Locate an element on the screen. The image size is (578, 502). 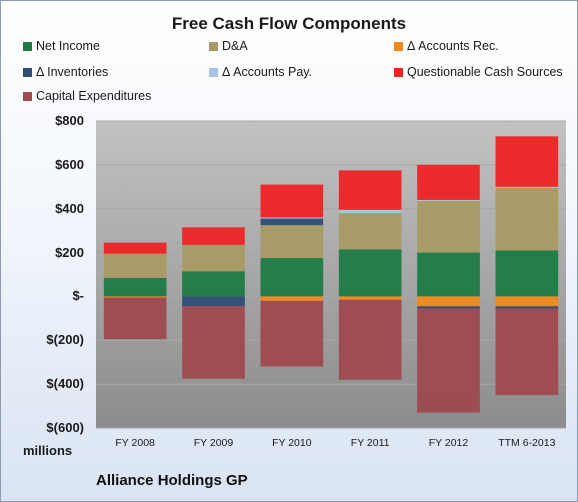
x-tick-label: FY 2010 is located at coordinates (292, 443).